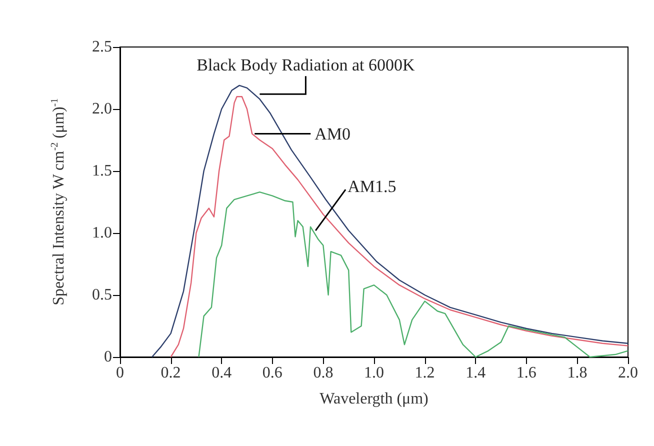 This screenshot has height=446, width=654. Describe the element at coordinates (323, 373) in the screenshot. I see `x-tick-label: 0.8` at that location.